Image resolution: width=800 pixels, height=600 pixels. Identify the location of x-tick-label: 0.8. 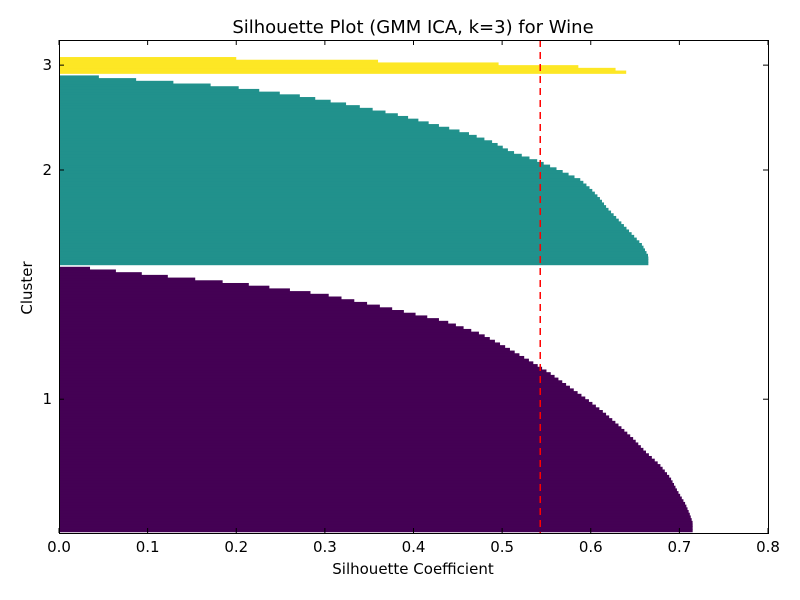
(768, 547).